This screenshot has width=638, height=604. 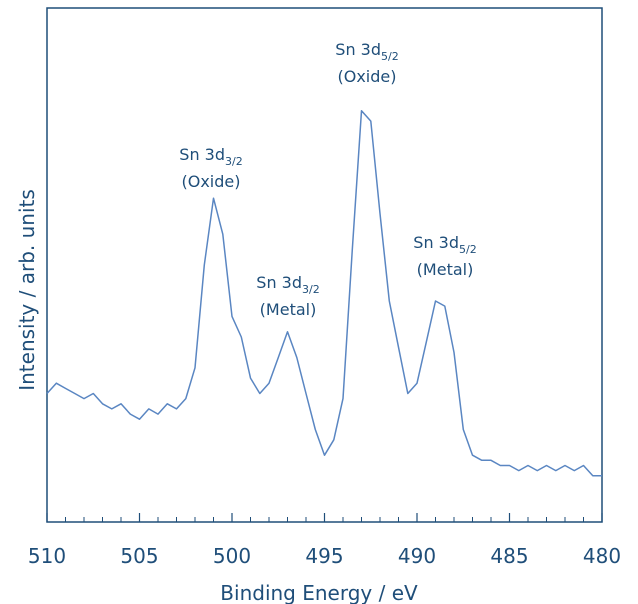 I want to click on x-tick-label: 490, so click(x=417, y=556).